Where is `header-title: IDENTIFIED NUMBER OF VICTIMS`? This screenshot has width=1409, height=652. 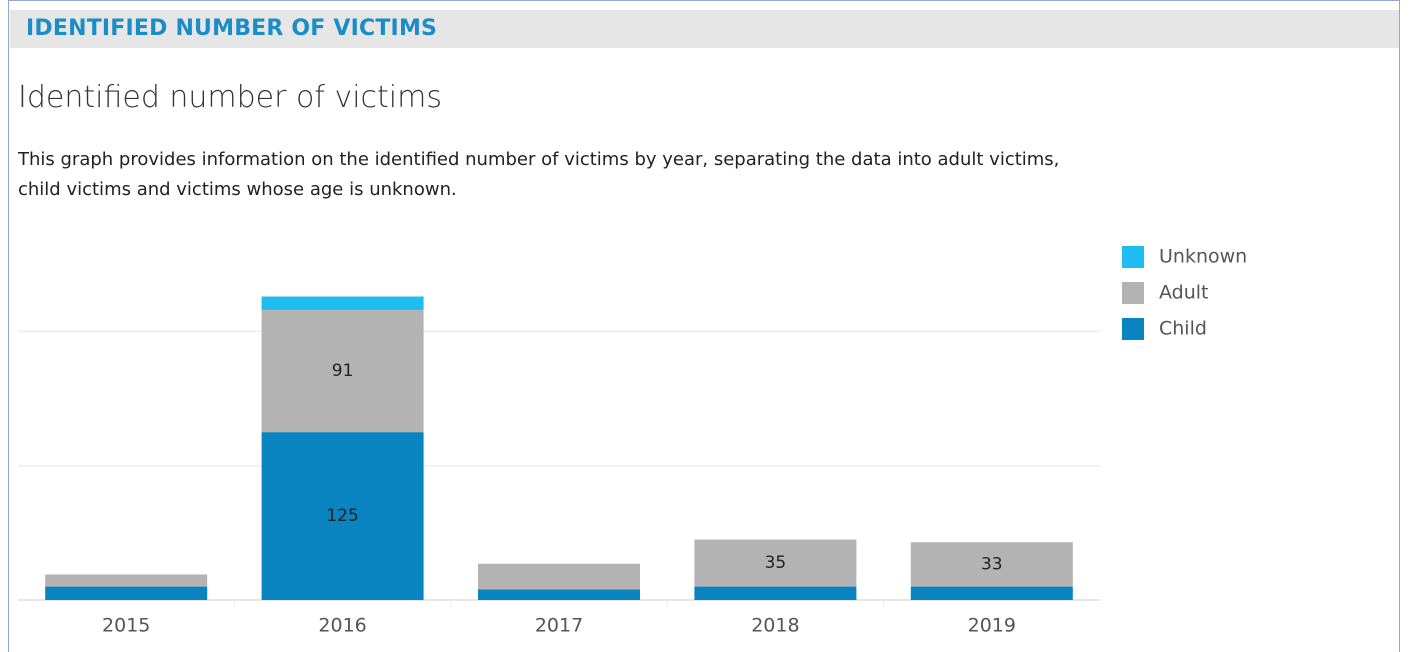 header-title: IDENTIFIED NUMBER OF VICTIMS is located at coordinates (232, 28).